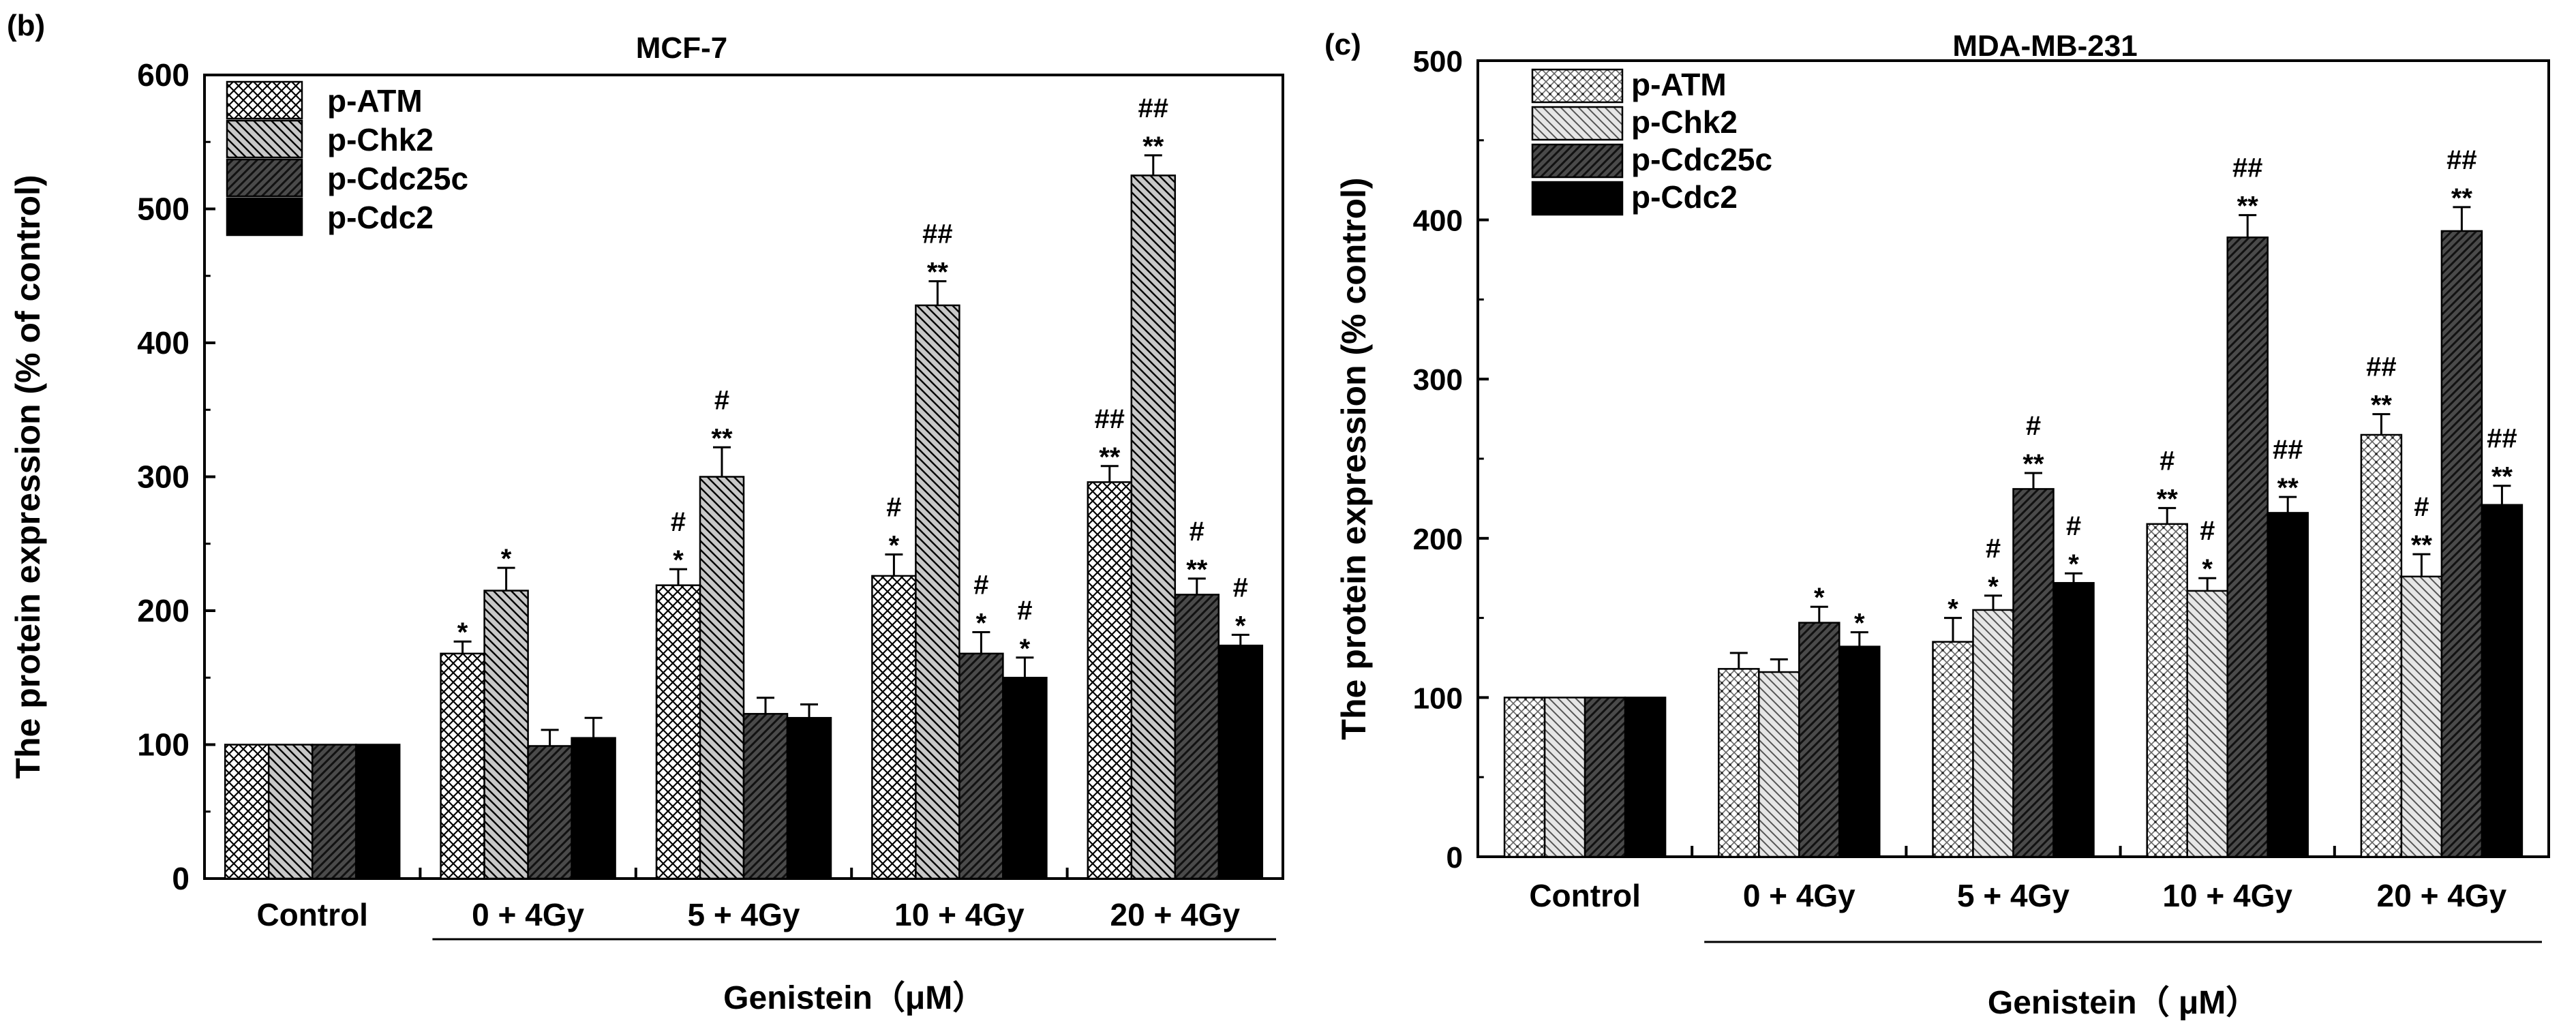 The image size is (2576, 1036). Describe the element at coordinates (854, 998) in the screenshot. I see `x-axis-label: Genistein（μM）` at that location.